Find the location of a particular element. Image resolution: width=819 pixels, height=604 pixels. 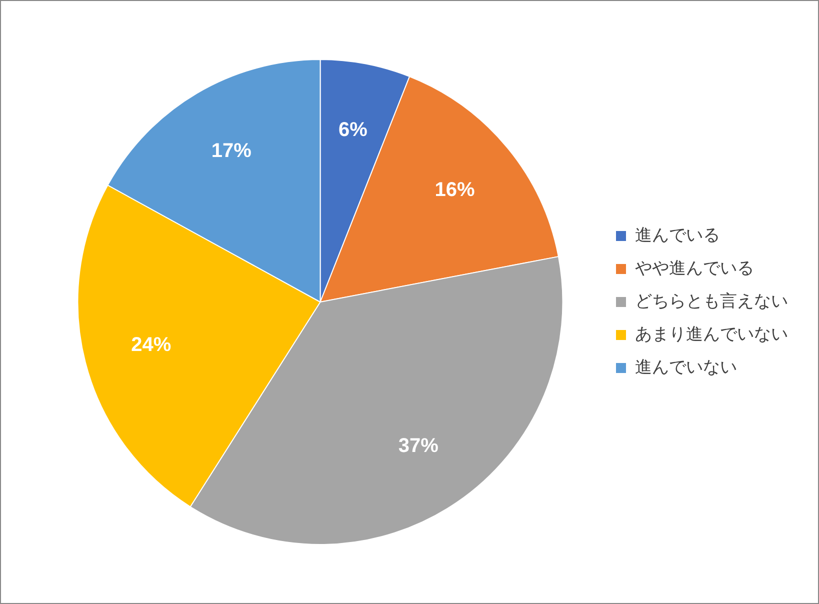

legend-label: どちらとも言えない is located at coordinates (711, 301).